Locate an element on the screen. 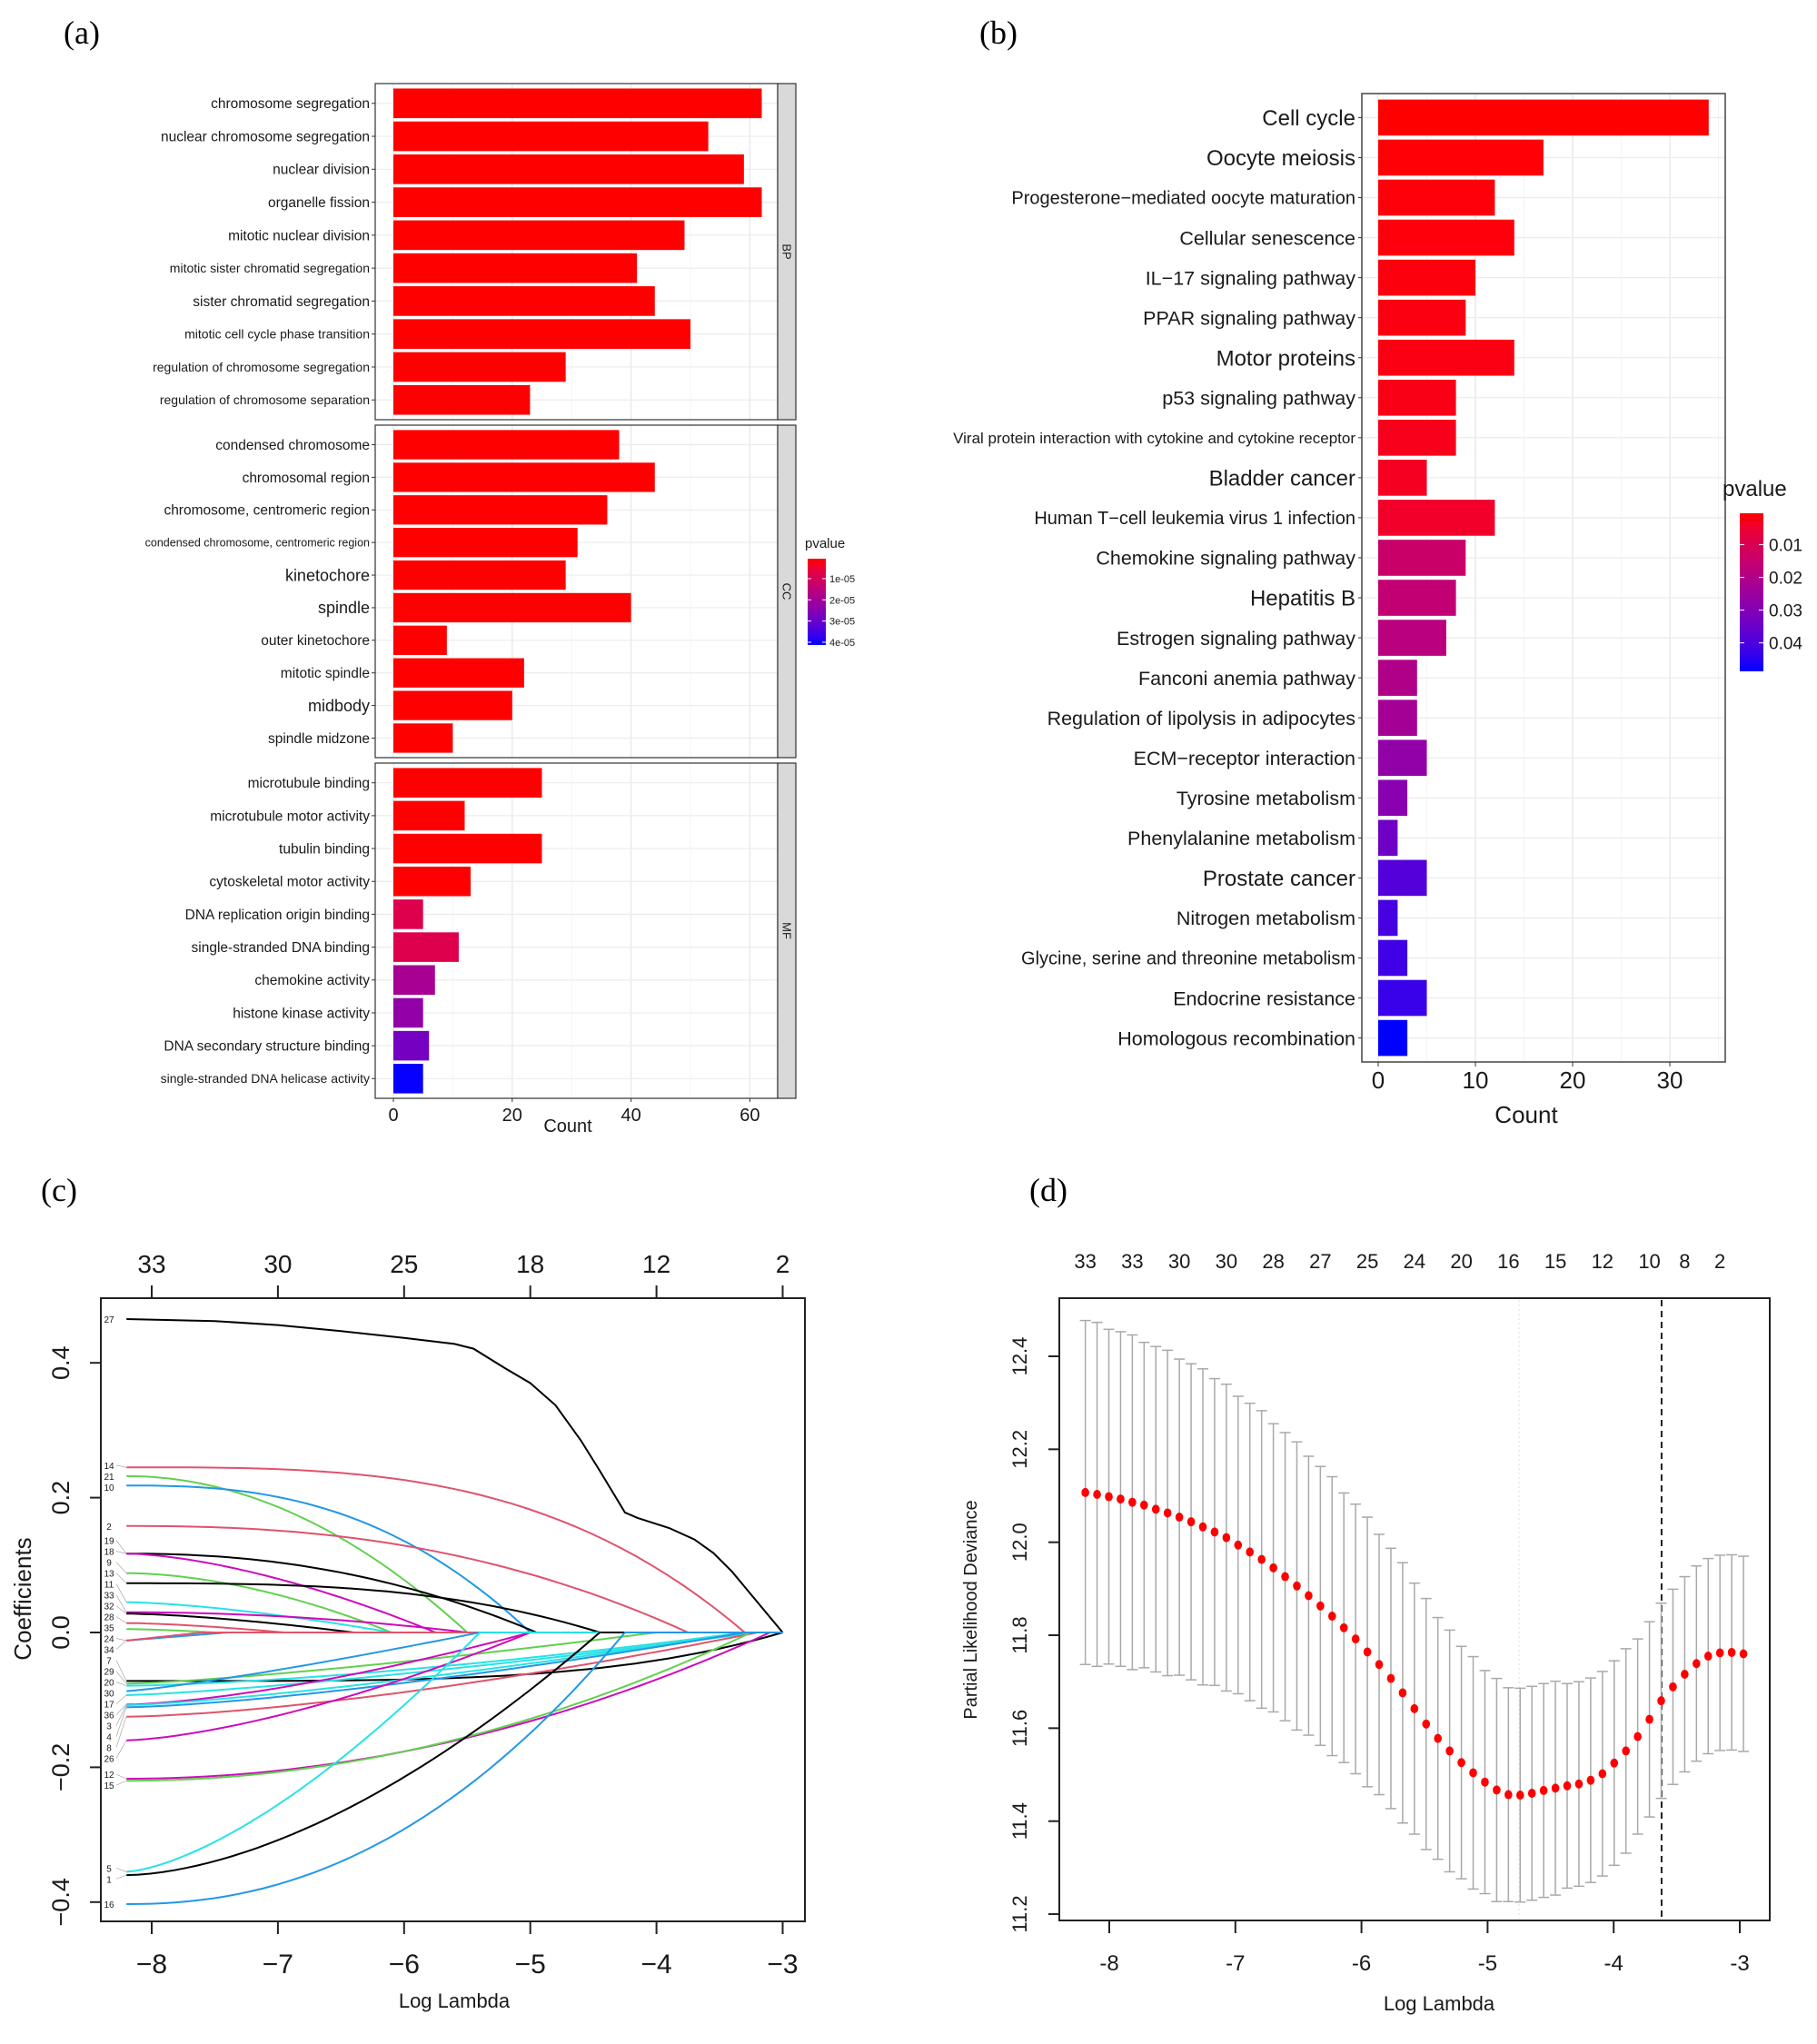 Image resolution: width=1817 pixels, height=2044 pixels. top-axis-label: 15 is located at coordinates (1555, 1262).